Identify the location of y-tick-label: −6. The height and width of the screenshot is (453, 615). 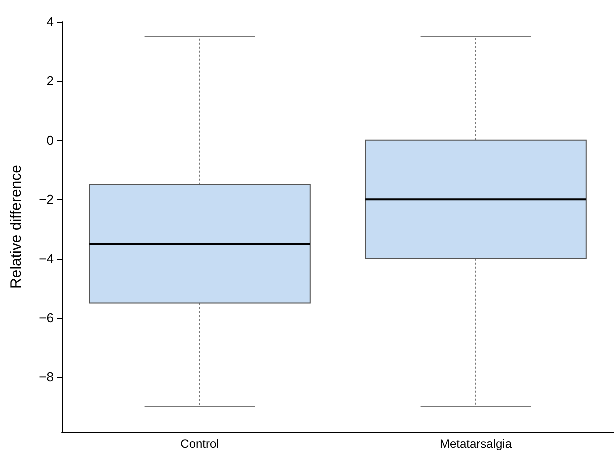
(46, 318).